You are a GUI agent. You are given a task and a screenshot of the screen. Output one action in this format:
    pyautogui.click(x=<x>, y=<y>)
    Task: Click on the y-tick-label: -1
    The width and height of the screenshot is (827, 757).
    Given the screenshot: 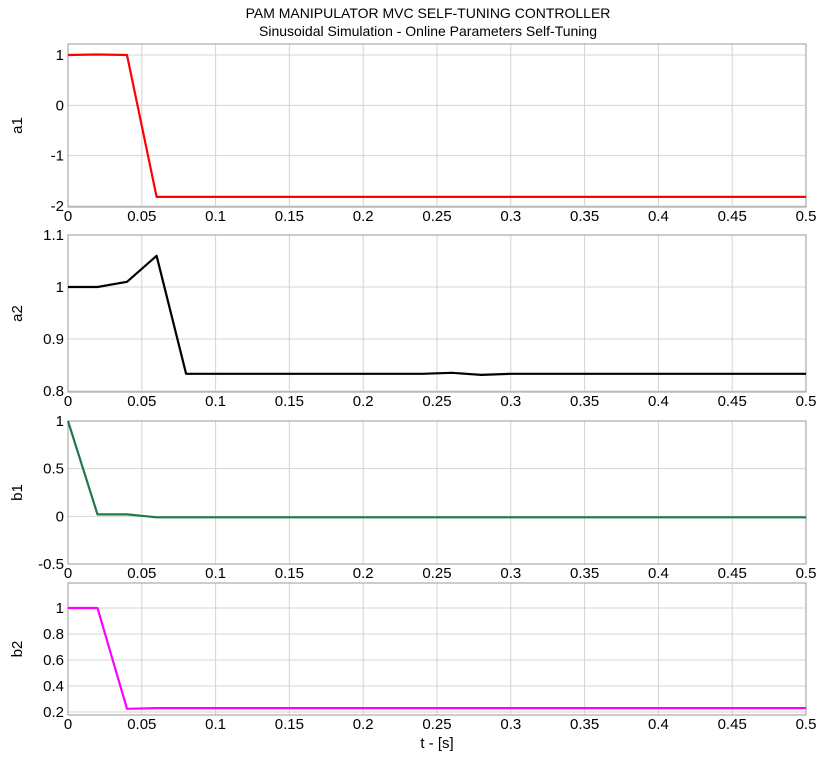 What is the action you would take?
    pyautogui.click(x=57, y=156)
    